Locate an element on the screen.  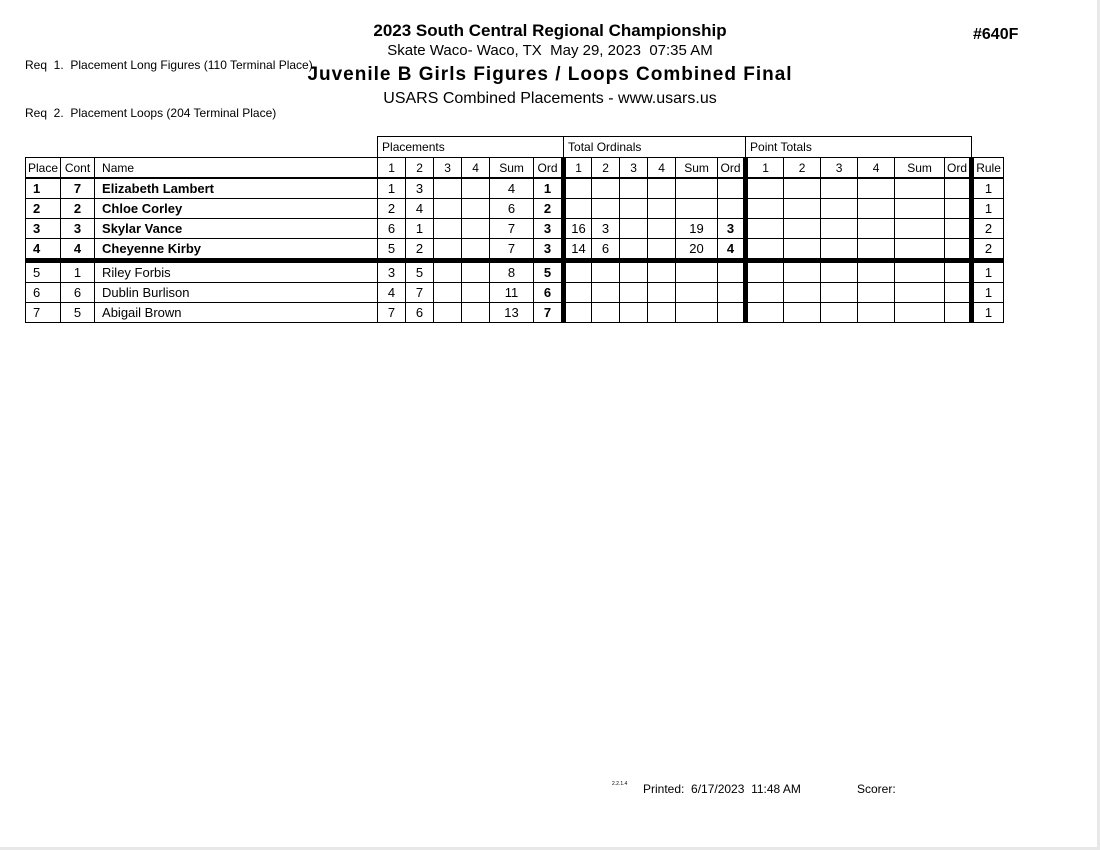
group-header-total-ordinals: Total Ordinals is located at coordinates (655, 147).